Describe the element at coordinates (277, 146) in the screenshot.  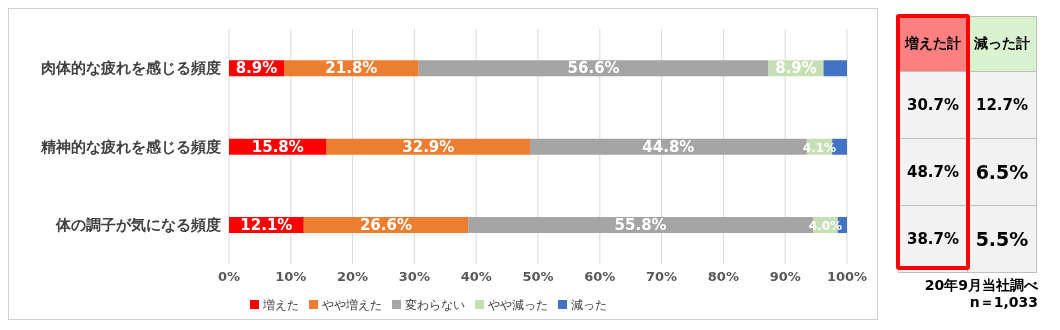
I see `data-label: 15.8%` at that location.